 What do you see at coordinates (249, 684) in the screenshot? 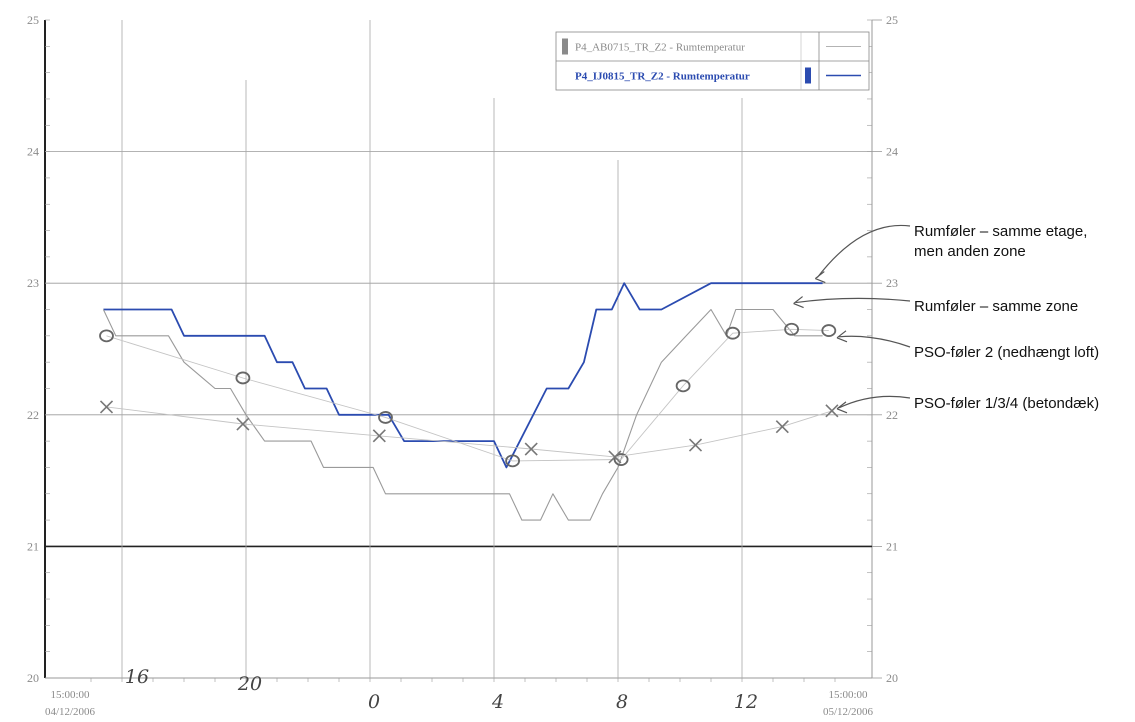
I see `x-hand-label-20: 20` at bounding box center [249, 684].